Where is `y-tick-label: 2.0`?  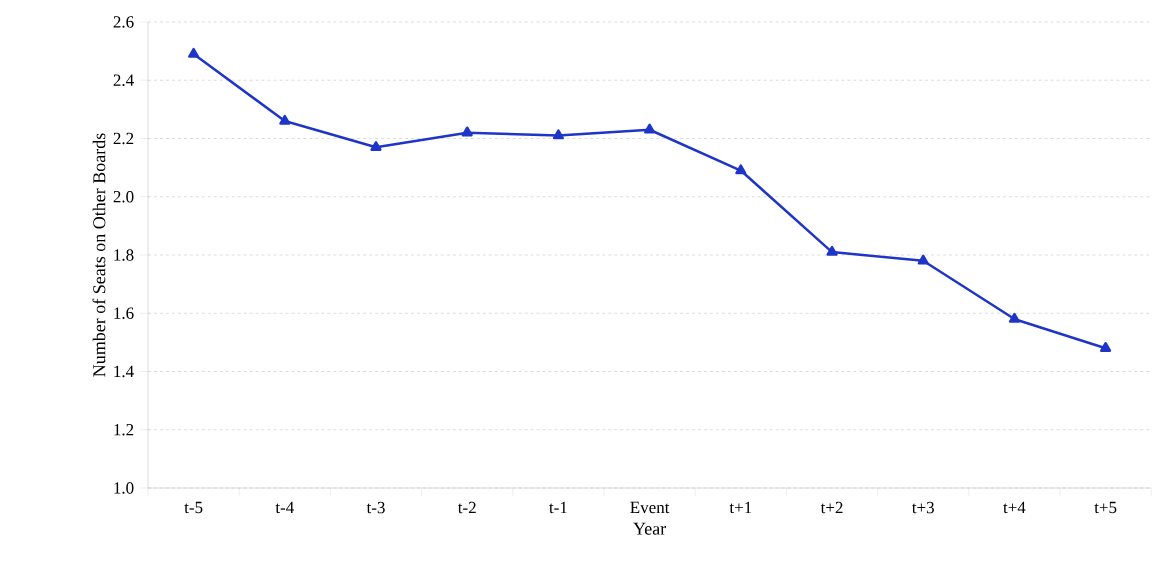
y-tick-label: 2.0 is located at coordinates (123, 196).